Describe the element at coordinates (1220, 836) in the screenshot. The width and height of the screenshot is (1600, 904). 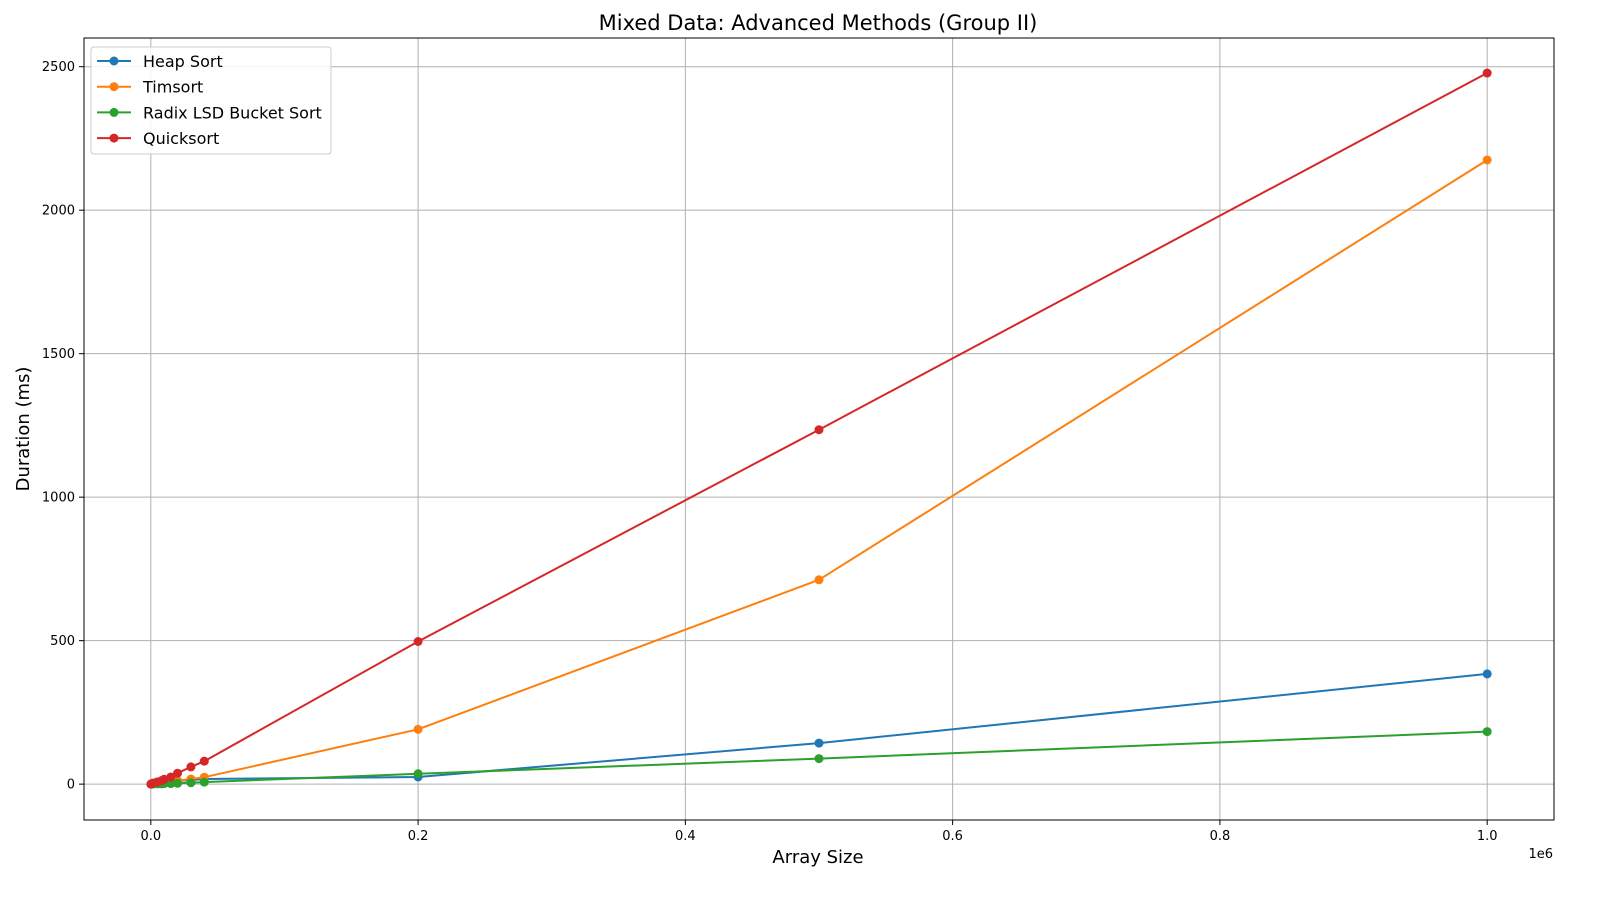
I see `x-tick-label: 0.8` at that location.